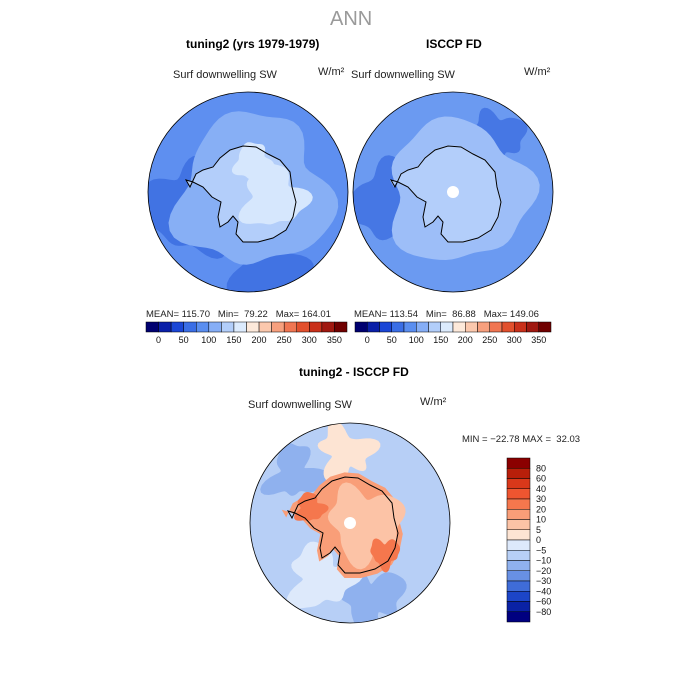 The height and width of the screenshot is (700, 700). What do you see at coordinates (541, 489) in the screenshot?
I see `colorbar-3-tick-label: 40` at bounding box center [541, 489].